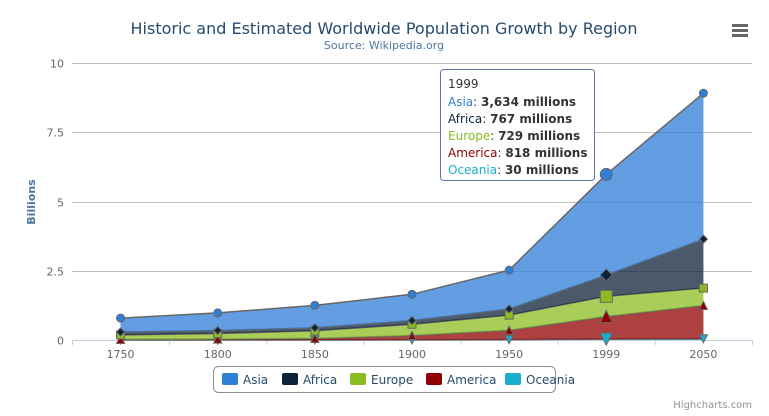 The width and height of the screenshot is (769, 416). I want to click on tooltip-row: Europe: 729 millions, so click(514, 136).